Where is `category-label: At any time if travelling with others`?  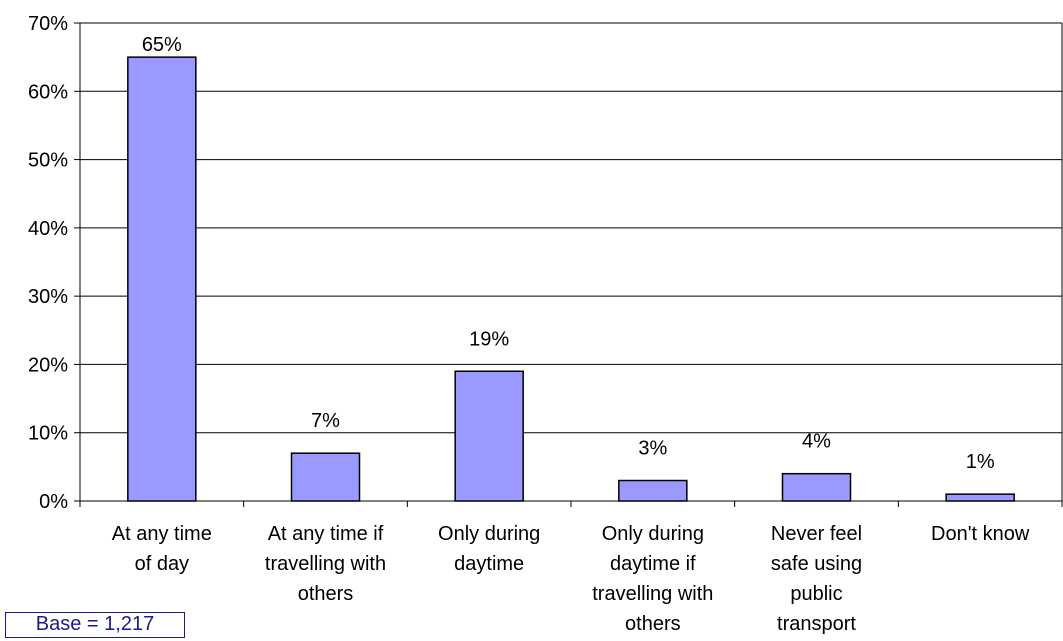 category-label: At any time if travelling with others is located at coordinates (325, 564).